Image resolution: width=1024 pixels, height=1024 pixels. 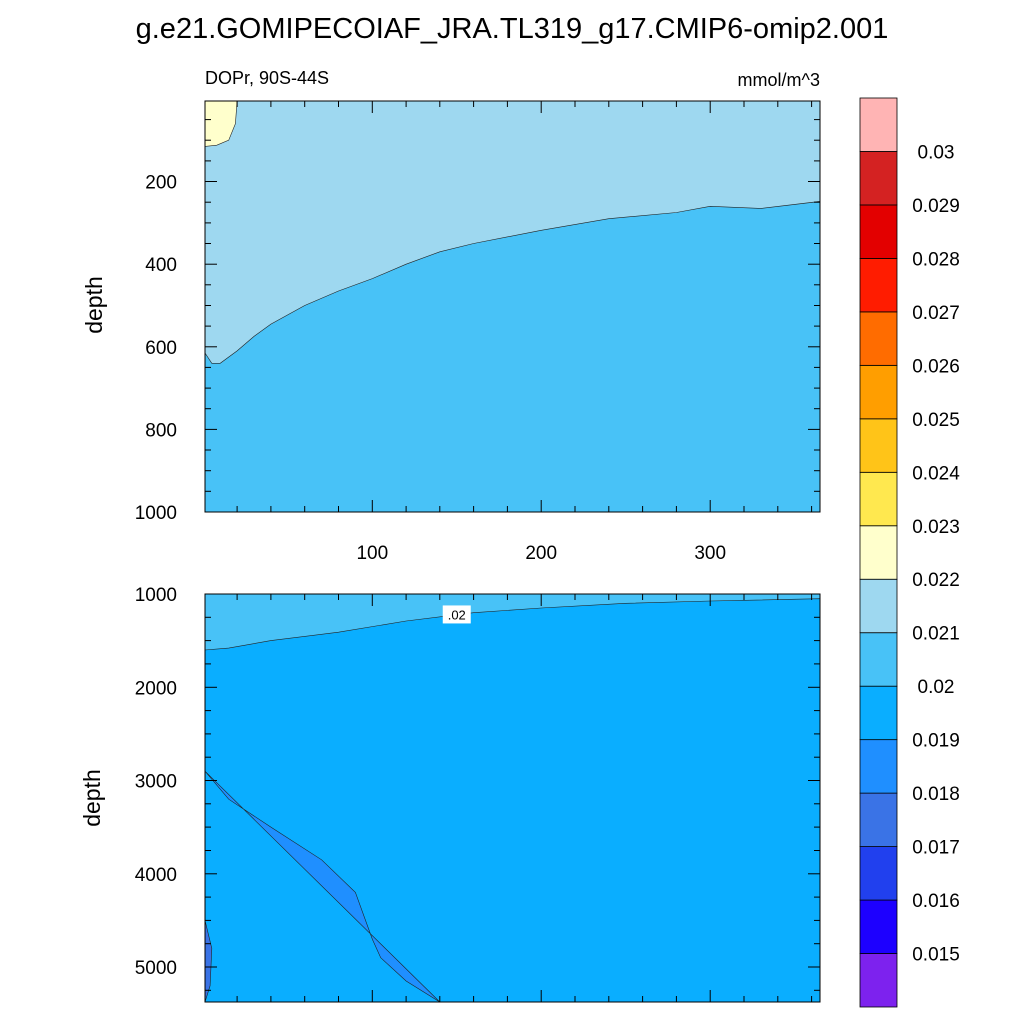 I want to click on colorbar-label: 0.026, so click(x=936, y=366).